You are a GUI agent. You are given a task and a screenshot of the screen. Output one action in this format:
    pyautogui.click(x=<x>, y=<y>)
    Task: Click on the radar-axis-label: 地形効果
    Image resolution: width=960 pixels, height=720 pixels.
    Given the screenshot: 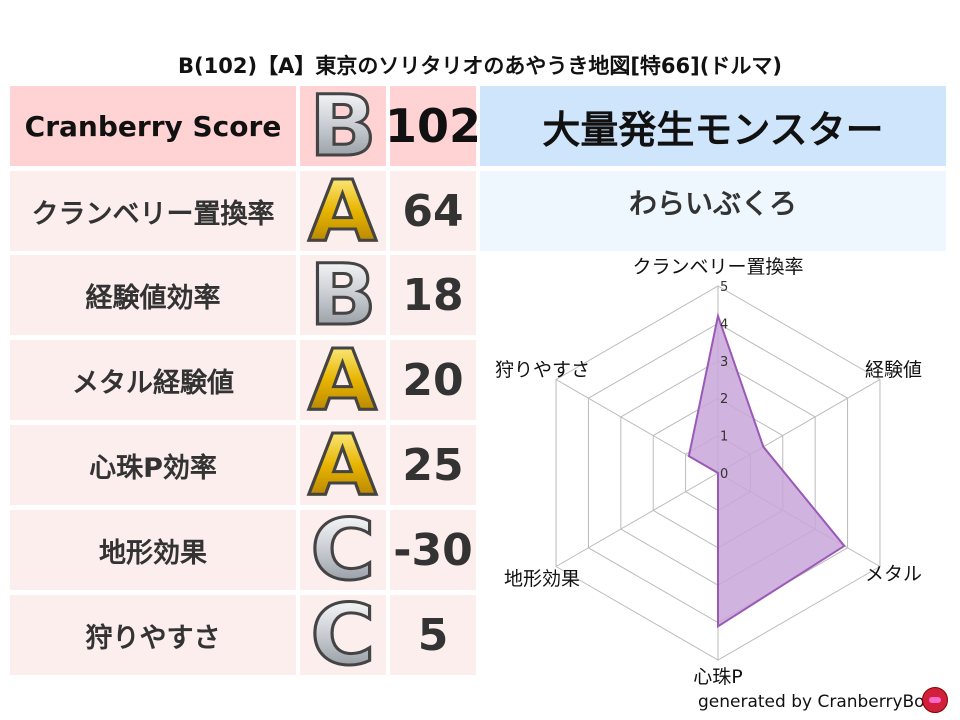 What is the action you would take?
    pyautogui.click(x=542, y=579)
    